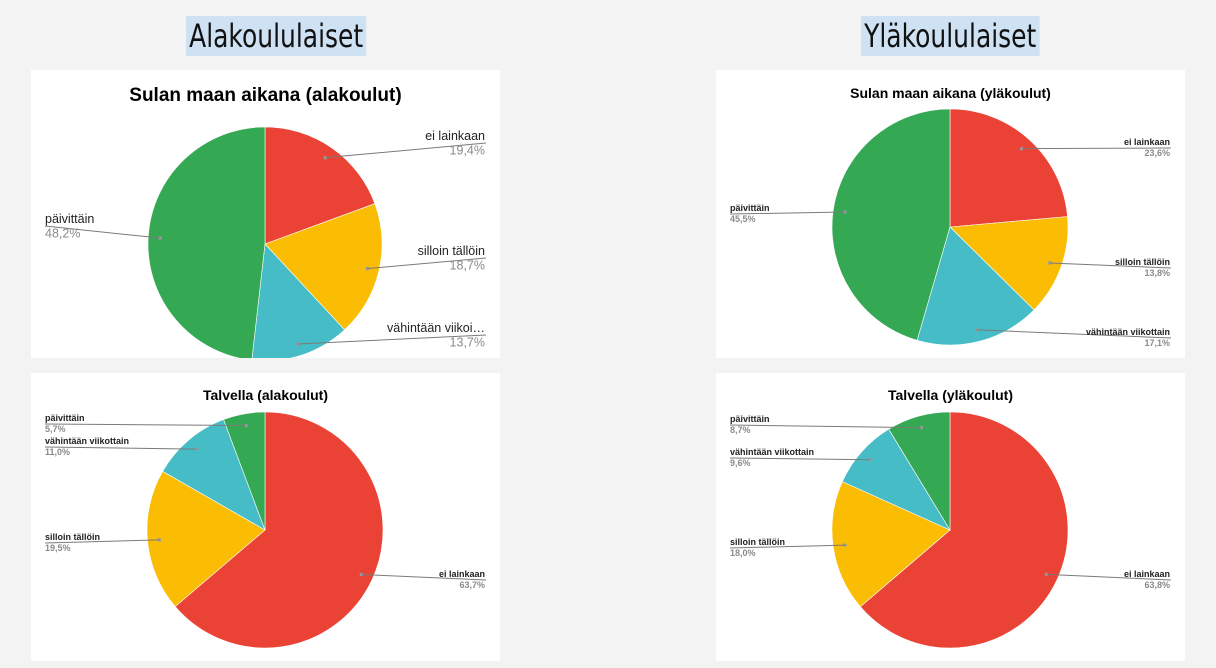 This screenshot has width=1216, height=668. What do you see at coordinates (743, 219) in the screenshot?
I see `slice-value-label: 45,5%` at bounding box center [743, 219].